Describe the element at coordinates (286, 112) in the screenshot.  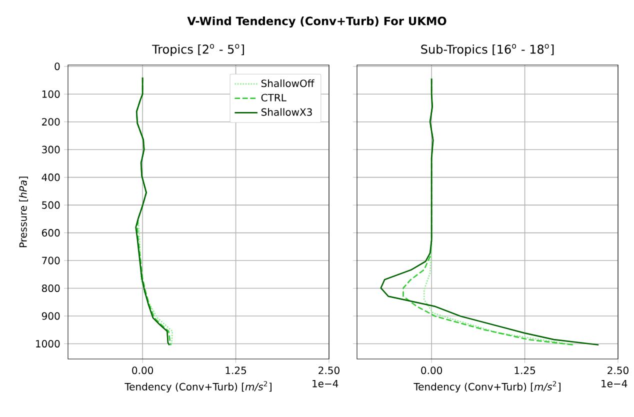
I see `legend-label: ShallowX3` at that location.